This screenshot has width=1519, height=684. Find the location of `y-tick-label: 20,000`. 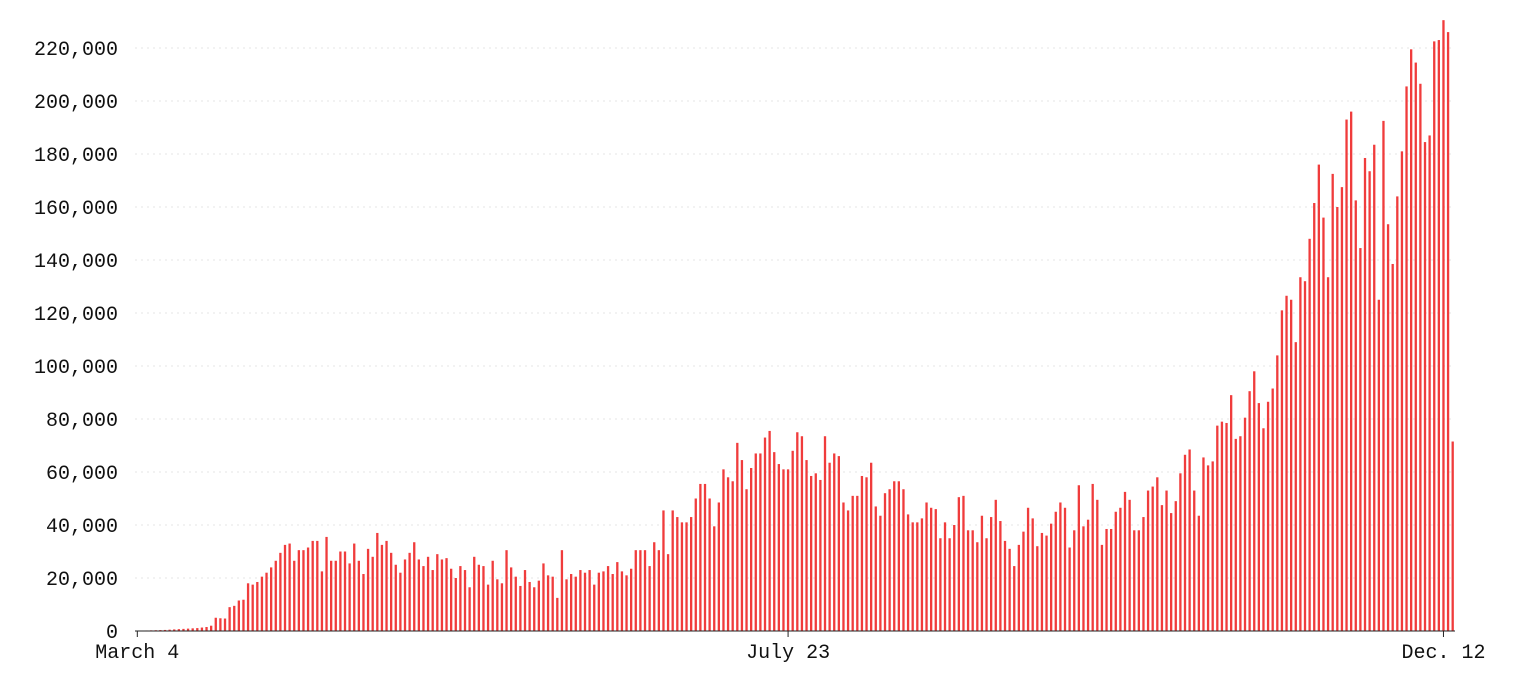

y-tick-label: 20,000 is located at coordinates (82, 580).